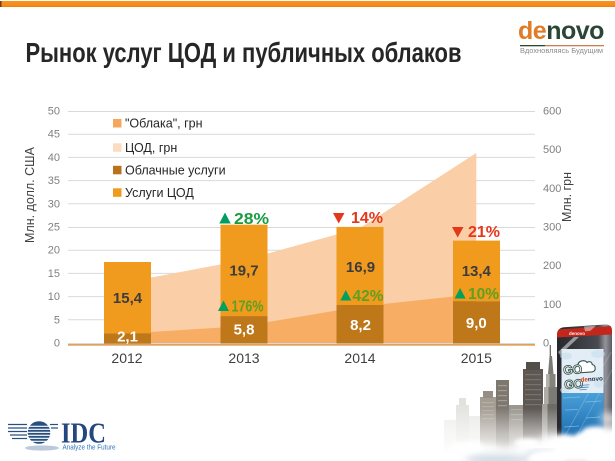 The image size is (615, 461). I want to click on svg-text: ЦОД, грн, so click(151, 148).